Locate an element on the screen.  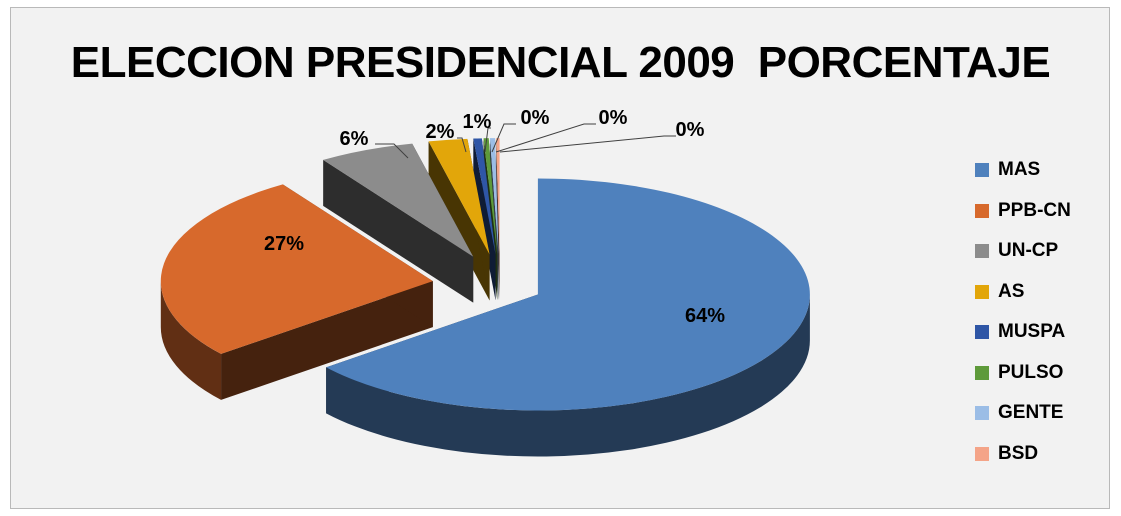
data-label-bsd: 0% is located at coordinates (690, 130).